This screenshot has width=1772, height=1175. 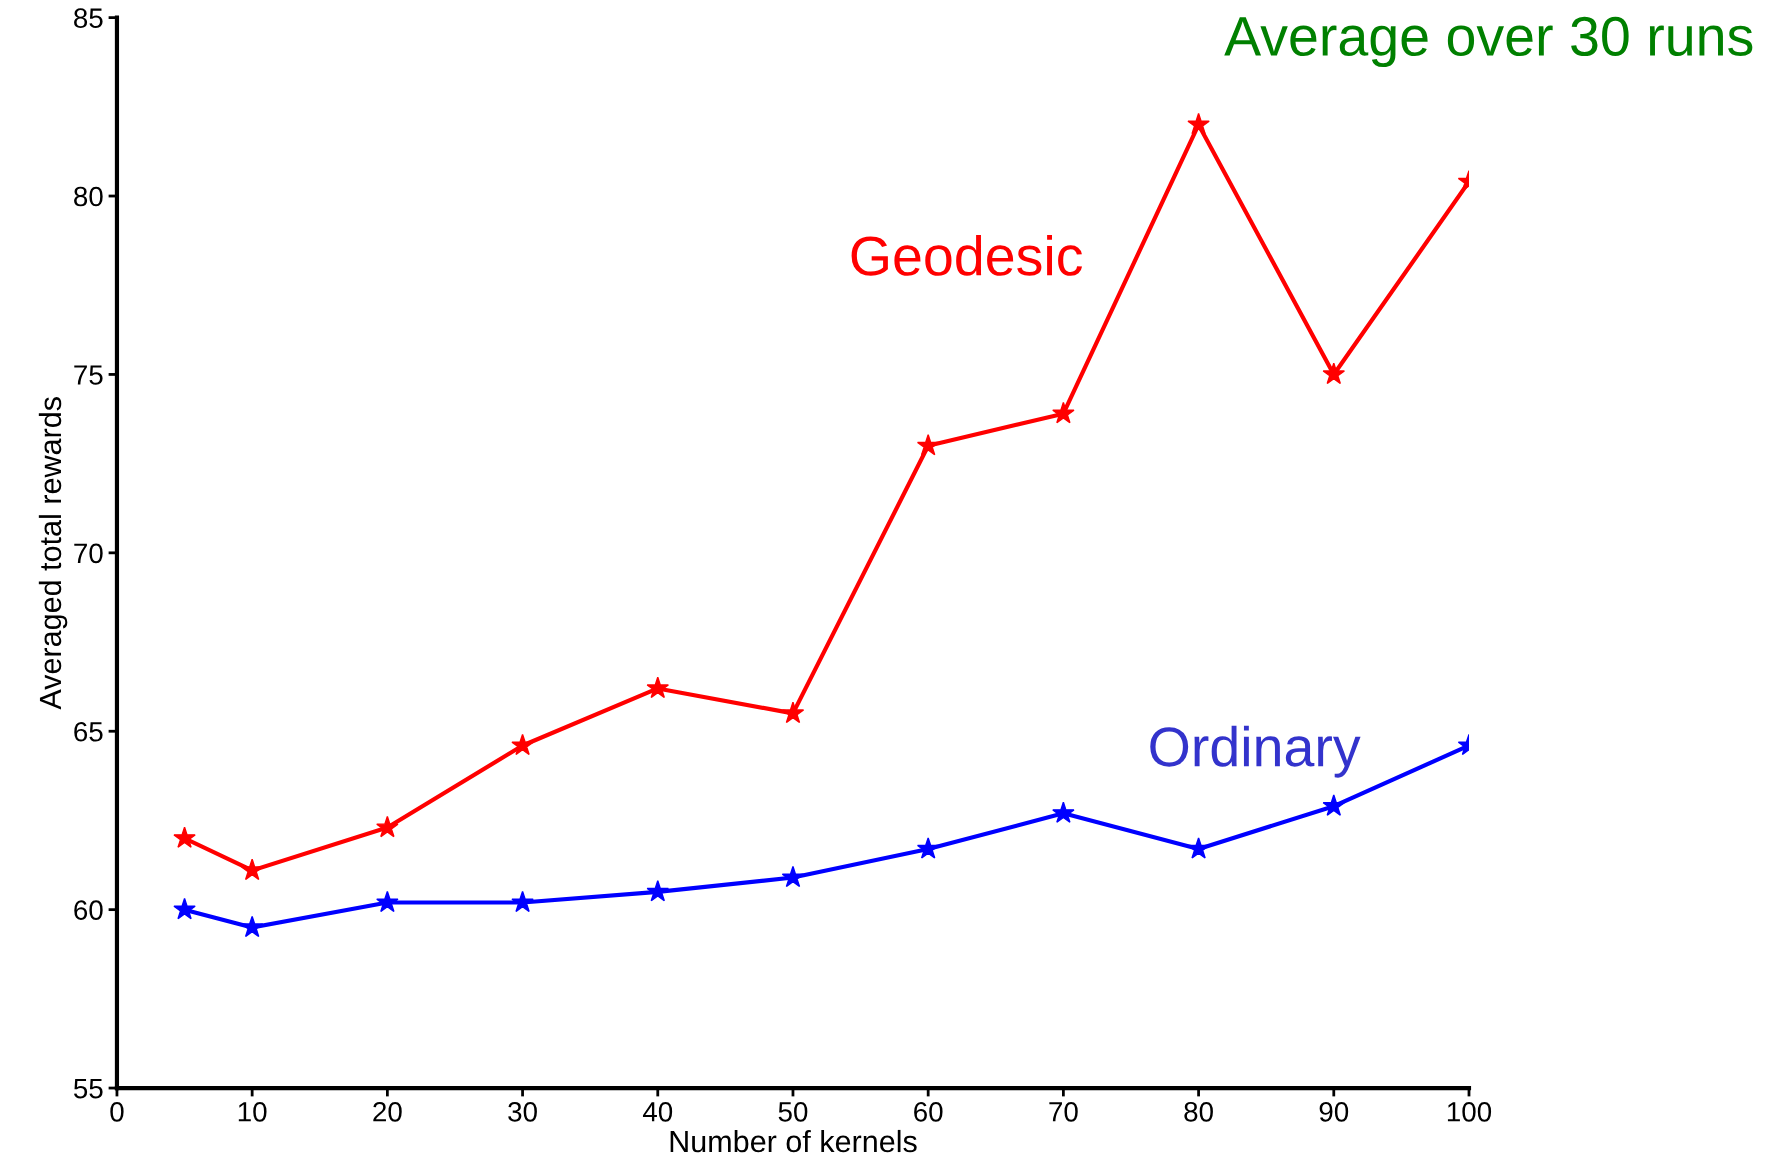 I want to click on series-label: Geodesic, so click(x=967, y=255).